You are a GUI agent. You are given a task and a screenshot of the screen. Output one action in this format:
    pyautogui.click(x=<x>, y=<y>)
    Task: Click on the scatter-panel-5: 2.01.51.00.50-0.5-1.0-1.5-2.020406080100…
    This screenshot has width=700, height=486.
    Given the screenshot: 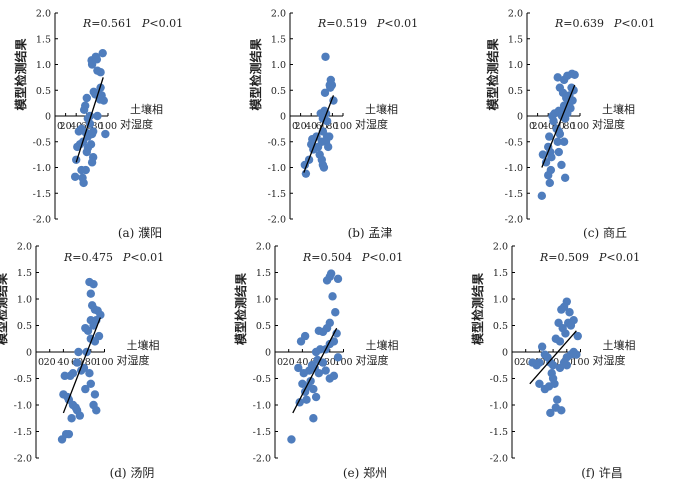 What is the action you would take?
    pyautogui.click(x=318, y=361)
    